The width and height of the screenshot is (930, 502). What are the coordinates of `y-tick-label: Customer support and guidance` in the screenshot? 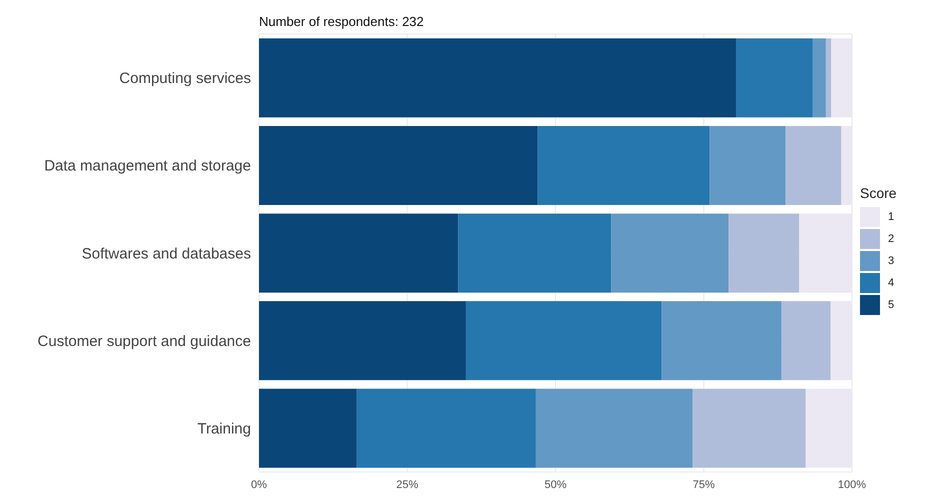 It's located at (144, 341).